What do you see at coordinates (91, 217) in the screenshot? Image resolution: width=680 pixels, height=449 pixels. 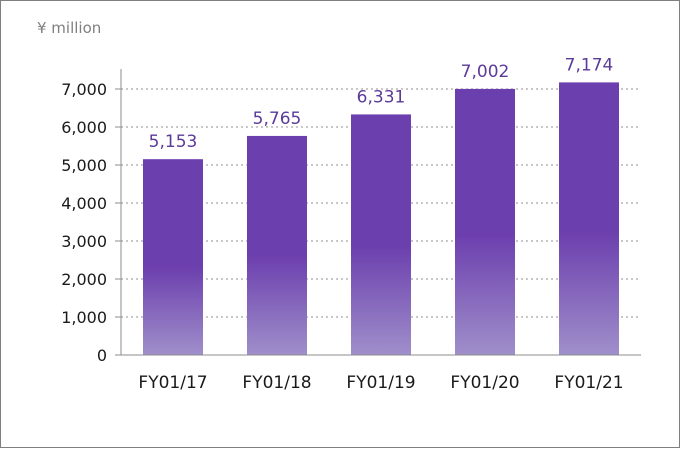 I see `y-axis: 0 1,000 2,000 3,000 4,000 5,000 6,000 7,000` at bounding box center [91, 217].